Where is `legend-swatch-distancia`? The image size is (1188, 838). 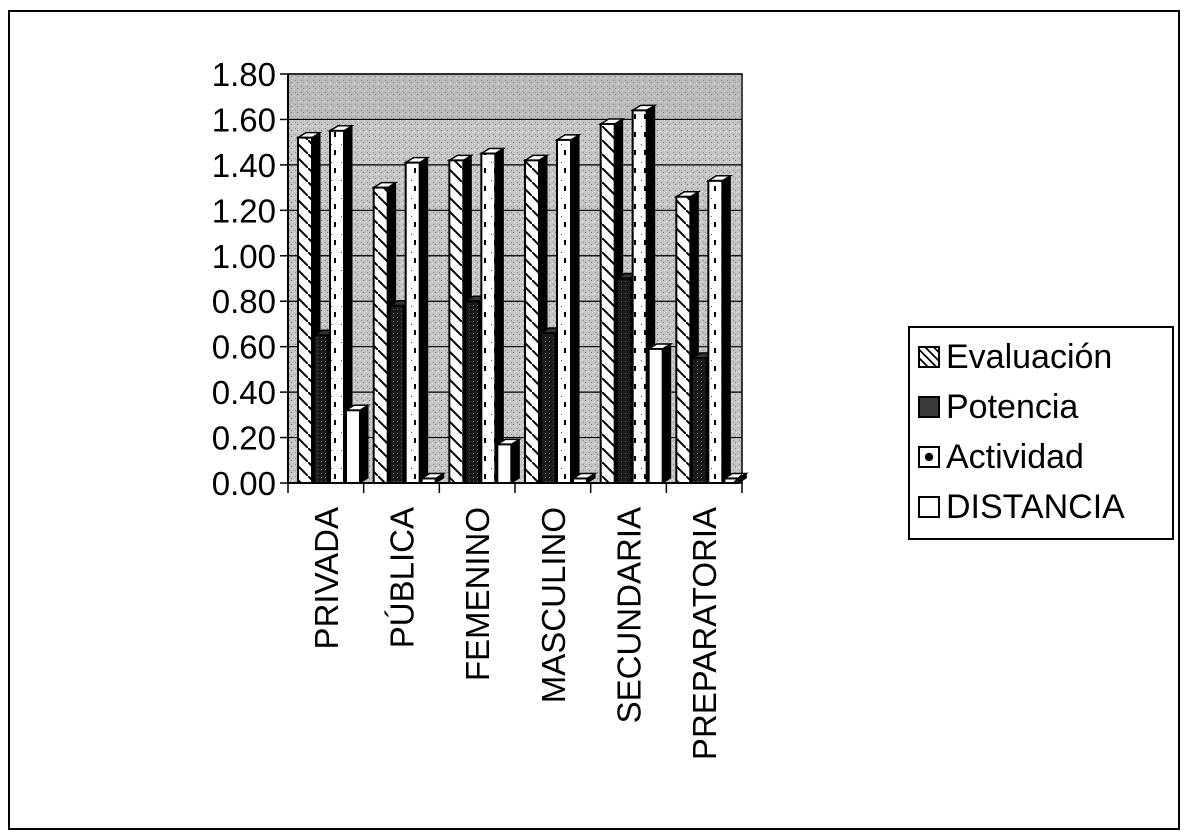 legend-swatch-distancia is located at coordinates (929, 507).